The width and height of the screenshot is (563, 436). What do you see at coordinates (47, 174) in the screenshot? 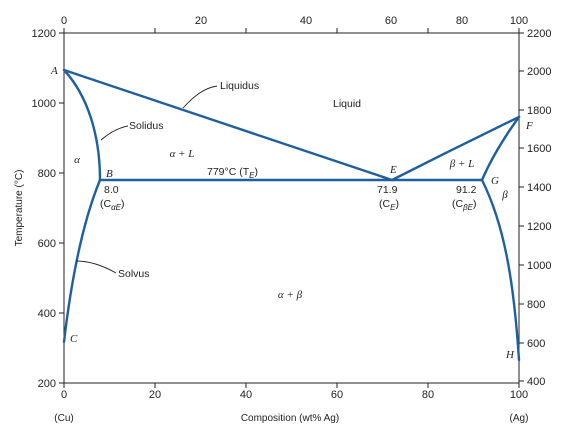
I see `left-tick-label: 800` at bounding box center [47, 174].